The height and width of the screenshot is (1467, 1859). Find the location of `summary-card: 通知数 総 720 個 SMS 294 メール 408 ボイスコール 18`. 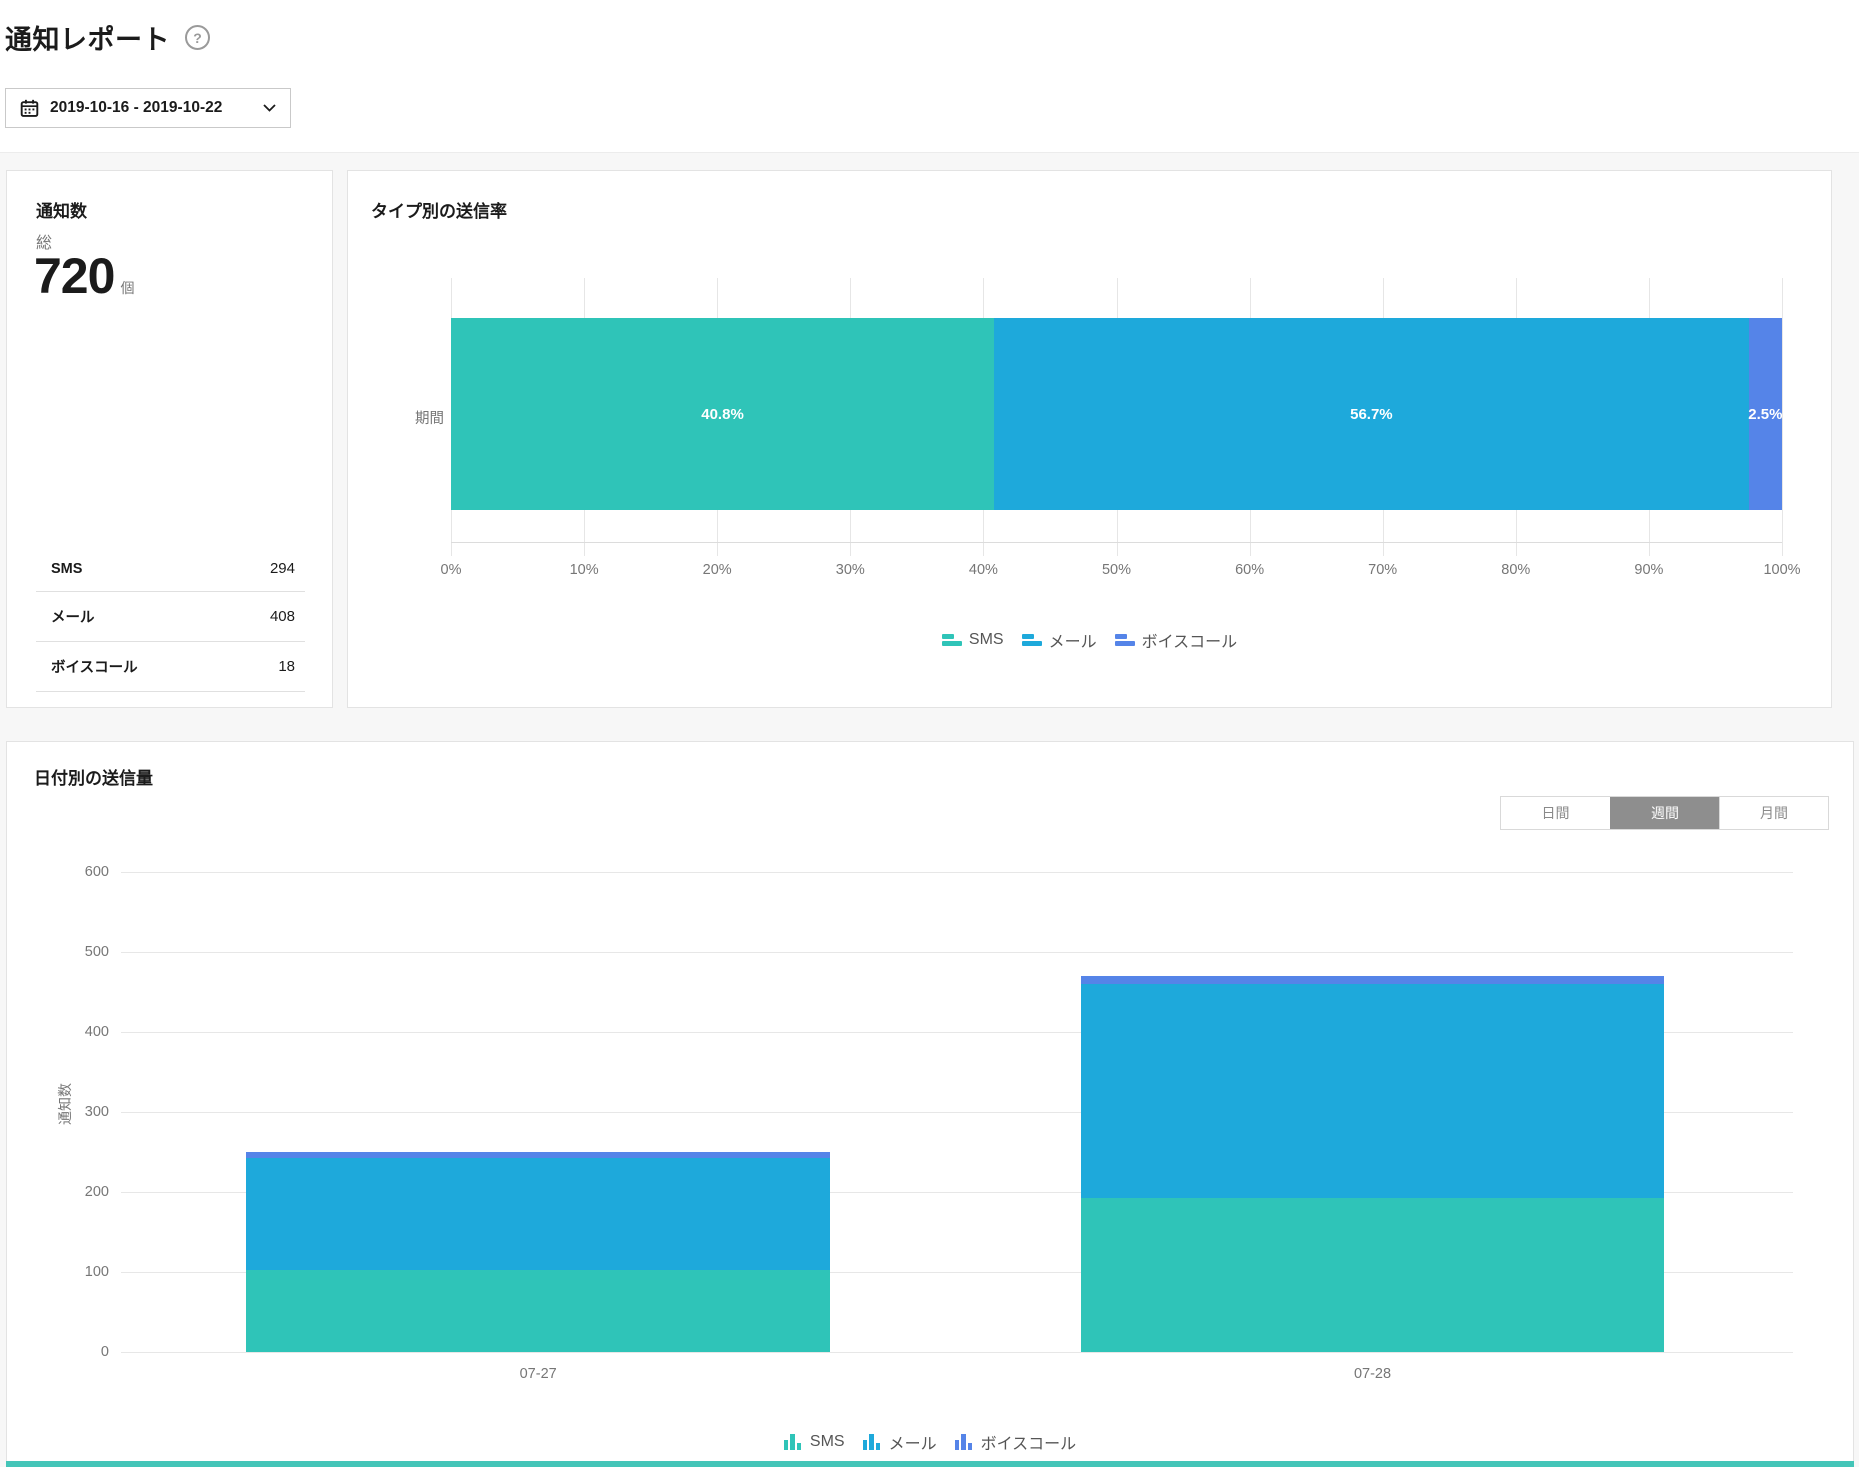

summary-card: 通知数 総 720 個 SMS 294 メール 408 ボイスコール 18 is located at coordinates (169, 439).